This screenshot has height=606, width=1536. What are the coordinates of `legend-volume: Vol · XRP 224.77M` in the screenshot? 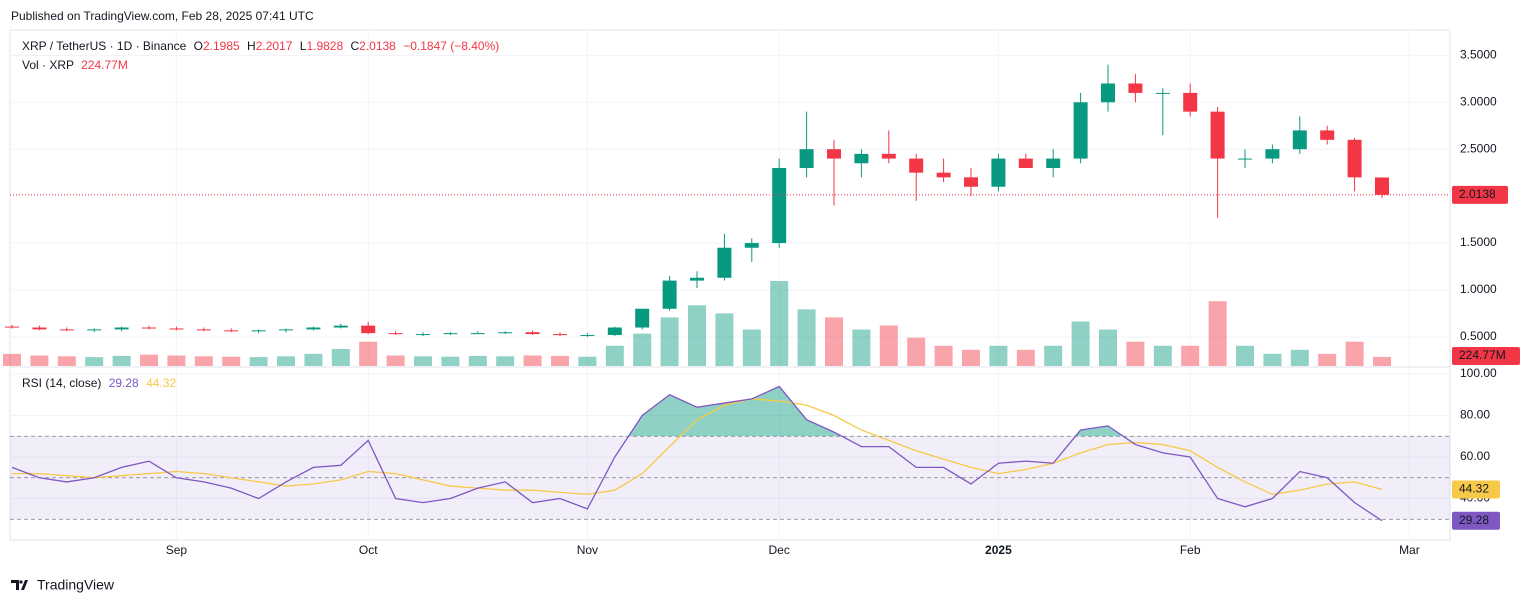 It's located at (75, 65).